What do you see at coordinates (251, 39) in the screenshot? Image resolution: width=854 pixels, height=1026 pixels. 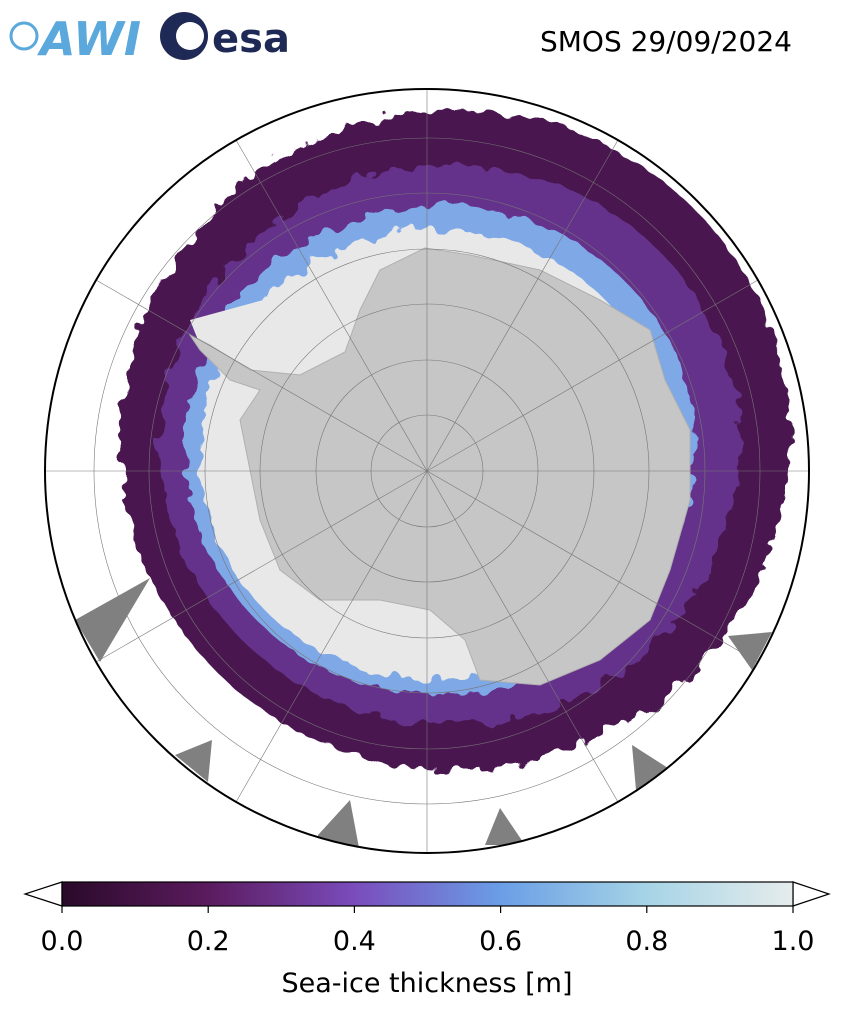 I see `esa-logo-text: esa` at bounding box center [251, 39].